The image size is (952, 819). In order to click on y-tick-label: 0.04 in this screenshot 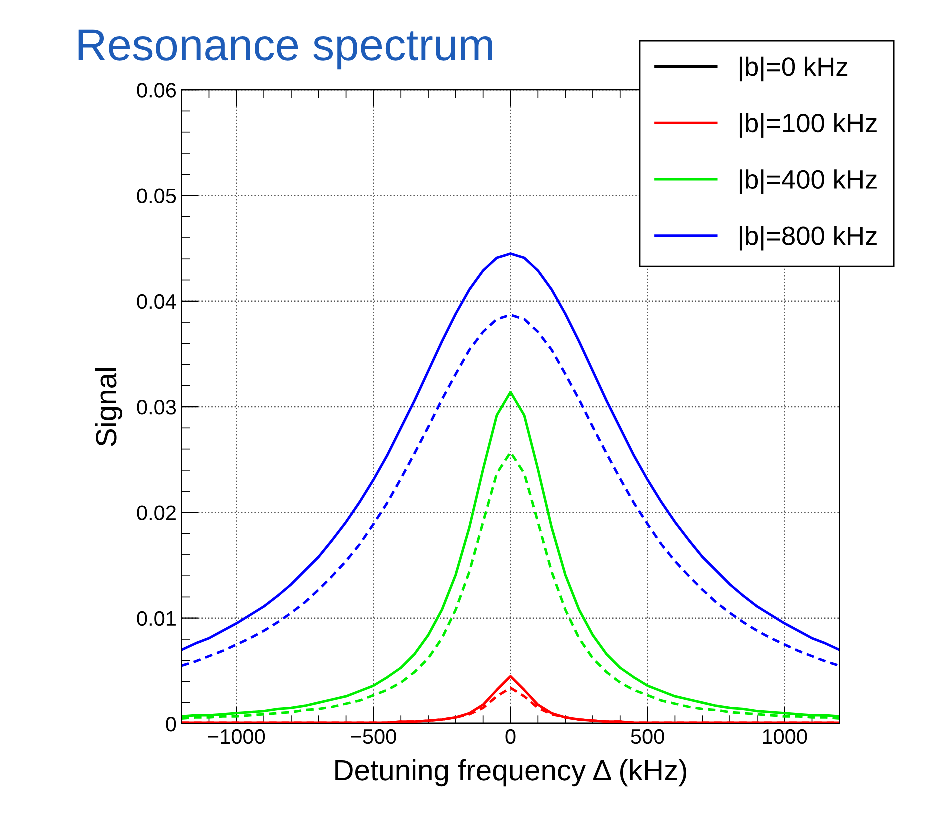, I will do `click(156, 302)`.